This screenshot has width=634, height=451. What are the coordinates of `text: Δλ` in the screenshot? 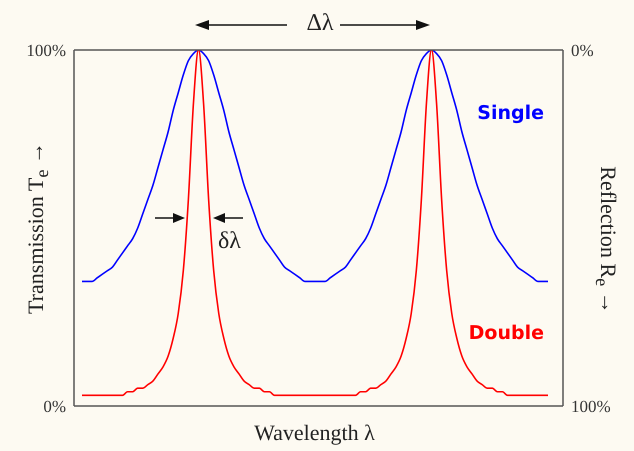 It's located at (320, 23).